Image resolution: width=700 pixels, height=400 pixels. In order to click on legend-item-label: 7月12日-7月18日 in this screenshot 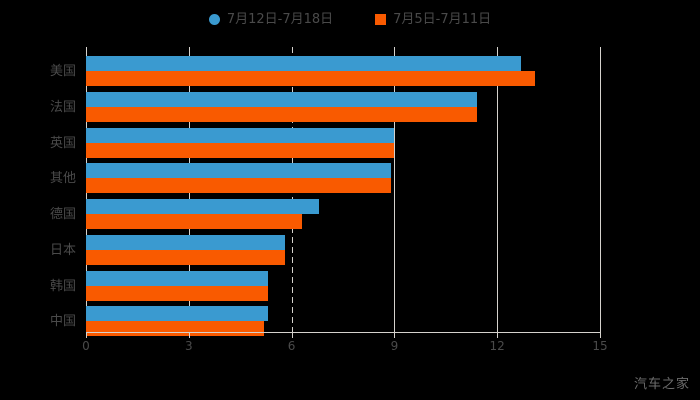, I will do `click(280, 19)`.